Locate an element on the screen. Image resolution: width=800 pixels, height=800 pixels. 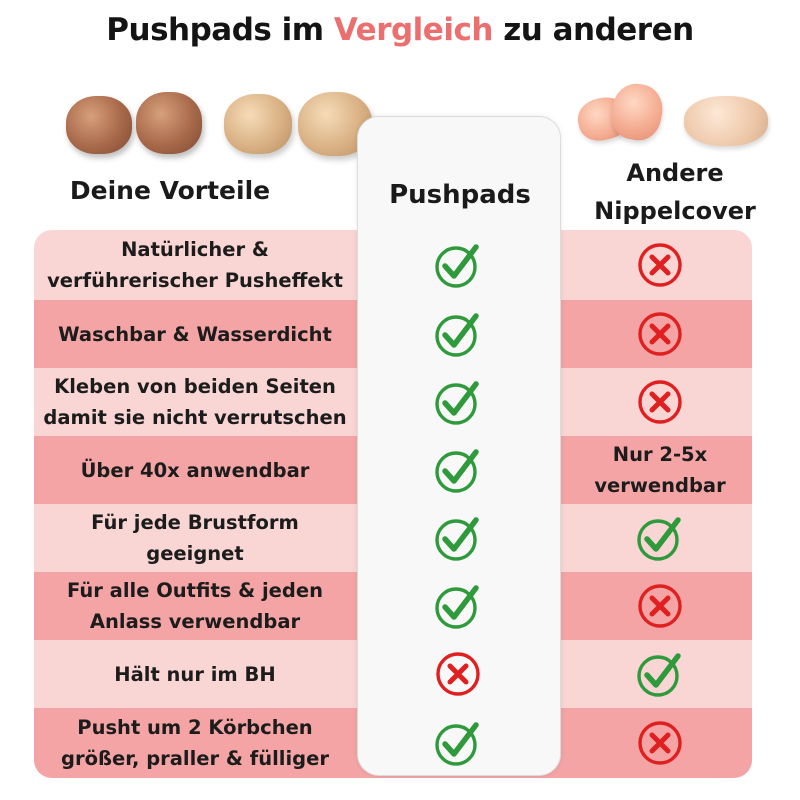
feature-line1: Über 40x anwendbar is located at coordinates (195, 470).